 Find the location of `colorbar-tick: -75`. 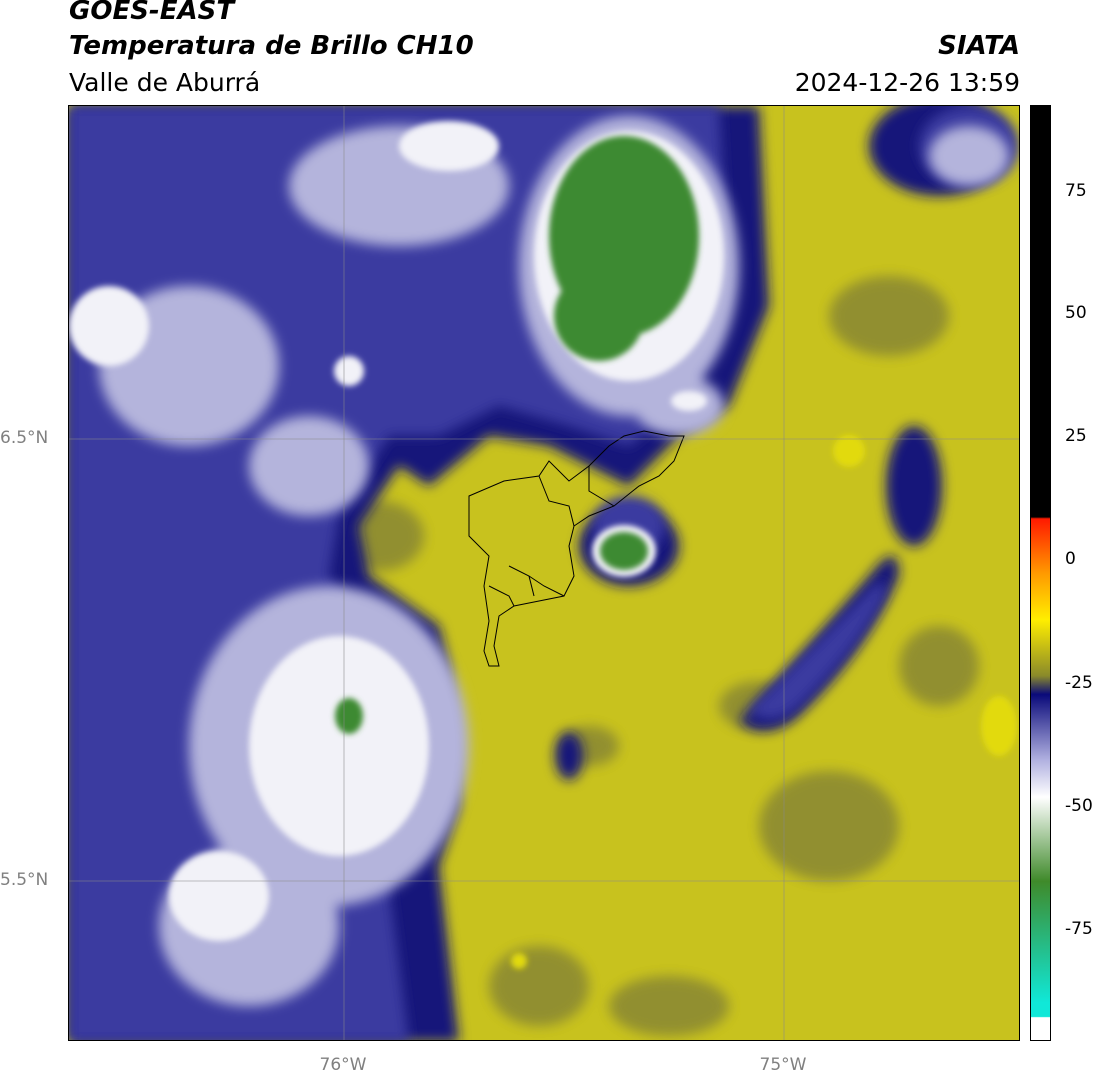

colorbar-tick: -75 is located at coordinates (1079, 929).